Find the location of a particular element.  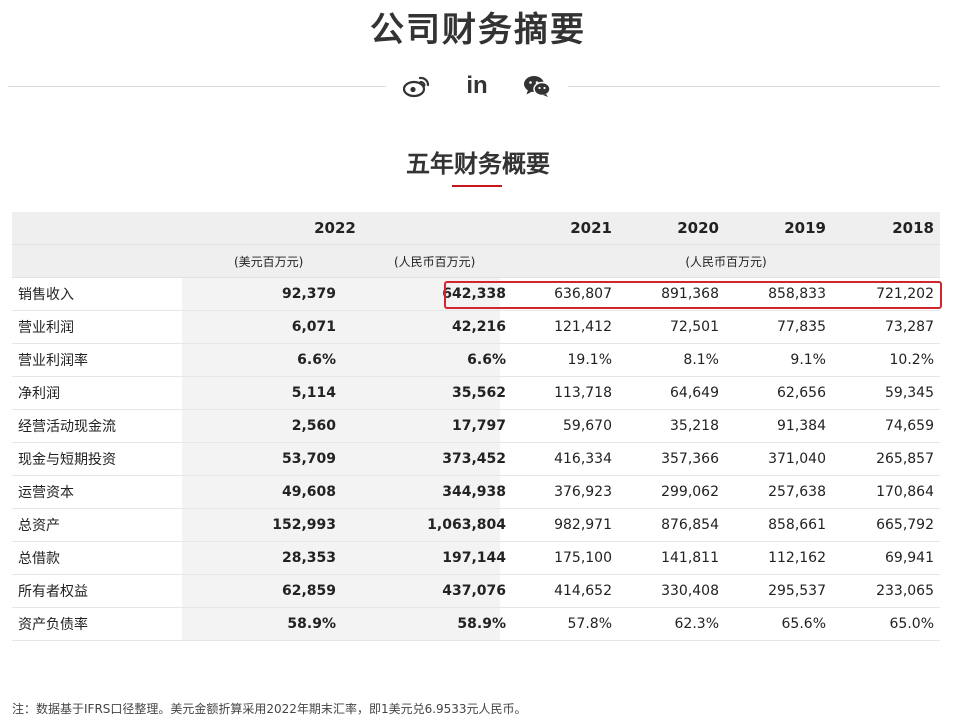

table-row: 资产负债率 58.9% 58.9% 57.8% 62.3% 65.6% 65.0% is located at coordinates (476, 624).